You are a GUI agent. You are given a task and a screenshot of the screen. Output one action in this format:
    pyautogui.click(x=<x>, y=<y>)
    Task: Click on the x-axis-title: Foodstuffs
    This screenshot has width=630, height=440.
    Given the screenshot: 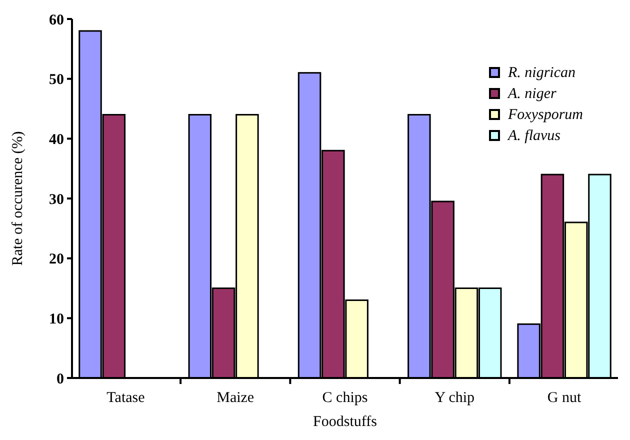 What is the action you would take?
    pyautogui.click(x=345, y=422)
    